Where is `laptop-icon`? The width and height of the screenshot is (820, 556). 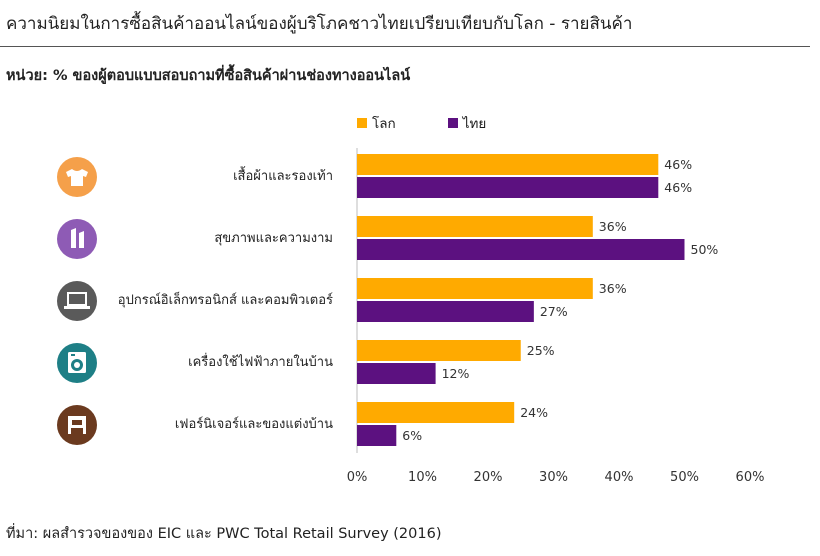
laptop-icon is located at coordinates (77, 301).